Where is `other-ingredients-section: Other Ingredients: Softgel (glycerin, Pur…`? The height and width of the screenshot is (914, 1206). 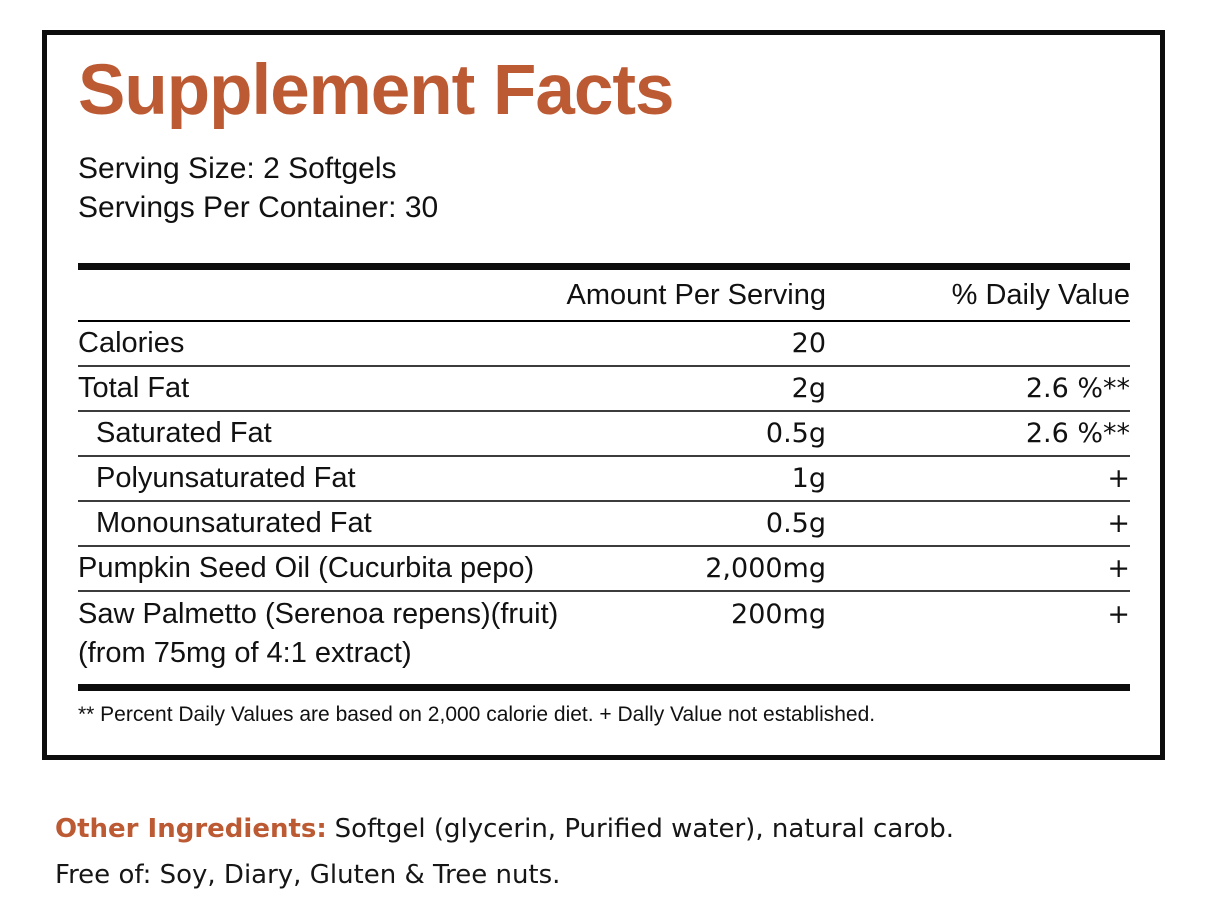 other-ingredients-section: Other Ingredients: Softgel (glycerin, Pur… is located at coordinates (504, 852).